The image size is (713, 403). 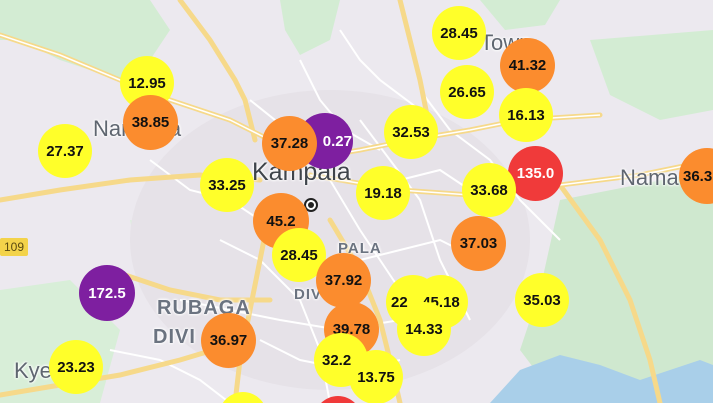 What do you see at coordinates (174, 337) in the screenshot?
I see `place-label-rubaga-division: DIVI` at bounding box center [174, 337].